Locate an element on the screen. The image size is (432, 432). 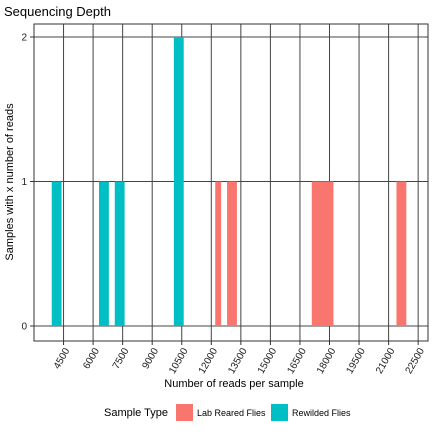
x-tick-label: 13500 is located at coordinates (238, 361).